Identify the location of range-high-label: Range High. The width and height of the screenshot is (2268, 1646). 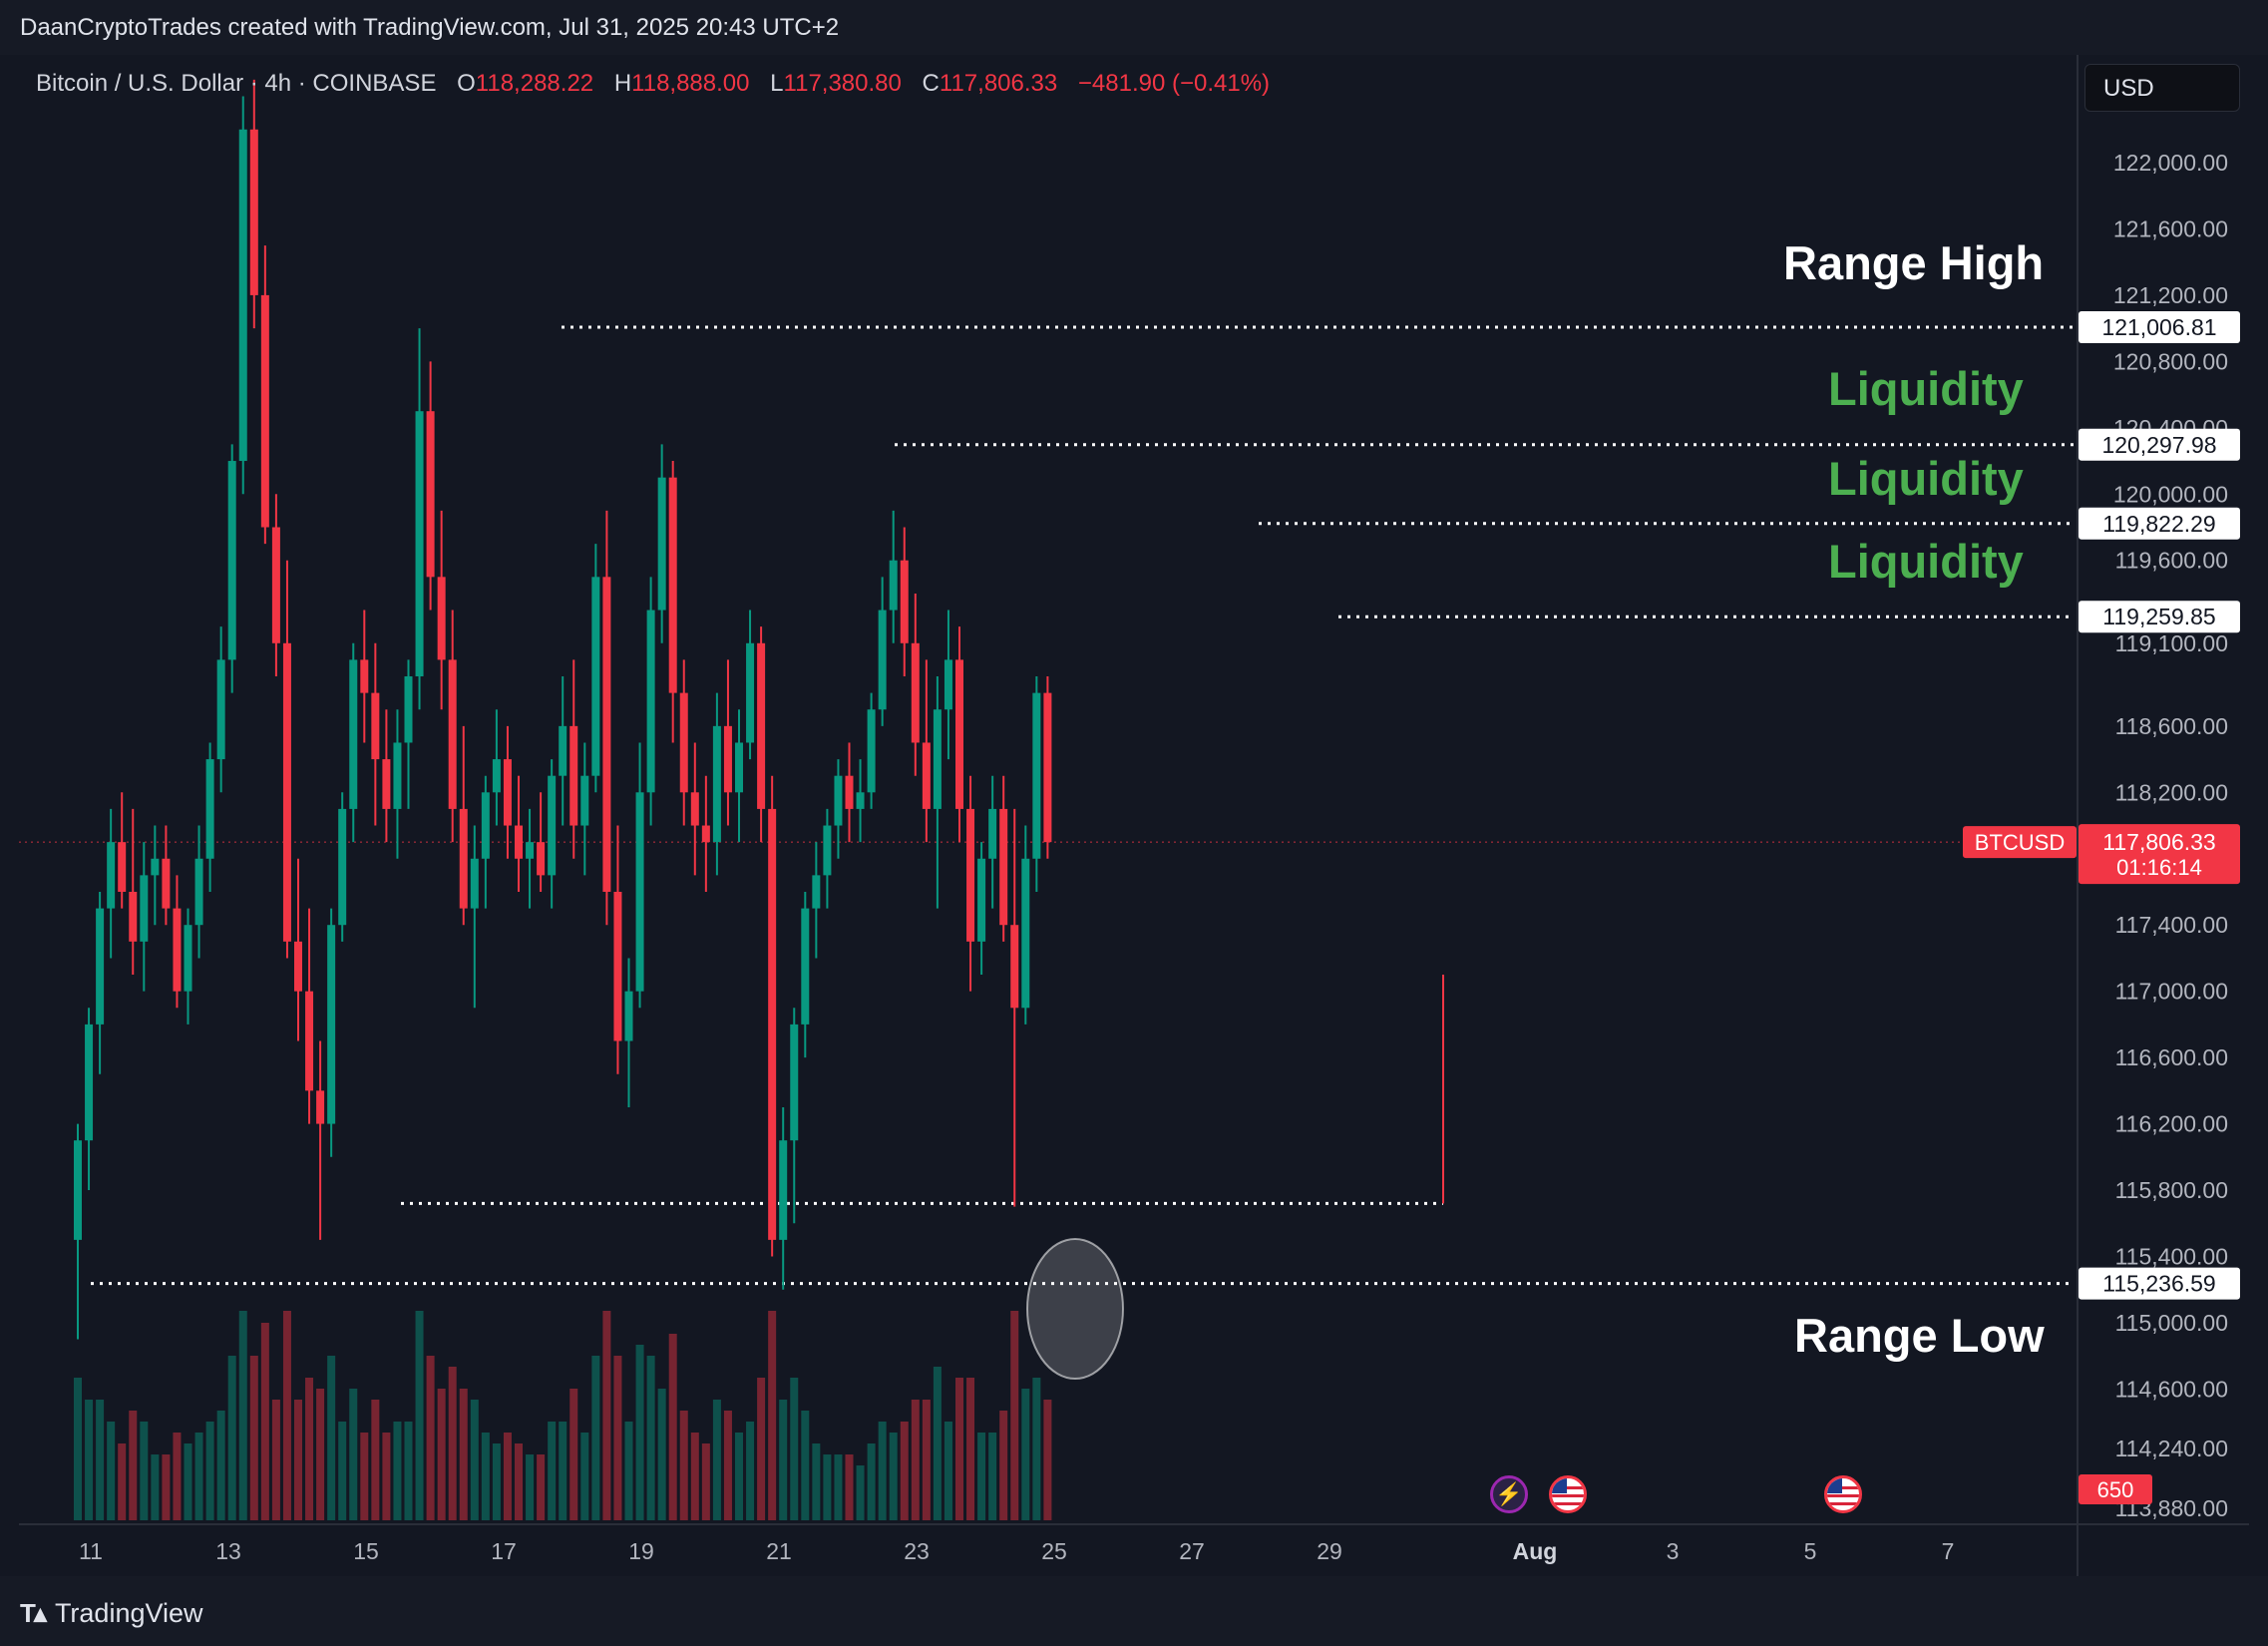
(1914, 262).